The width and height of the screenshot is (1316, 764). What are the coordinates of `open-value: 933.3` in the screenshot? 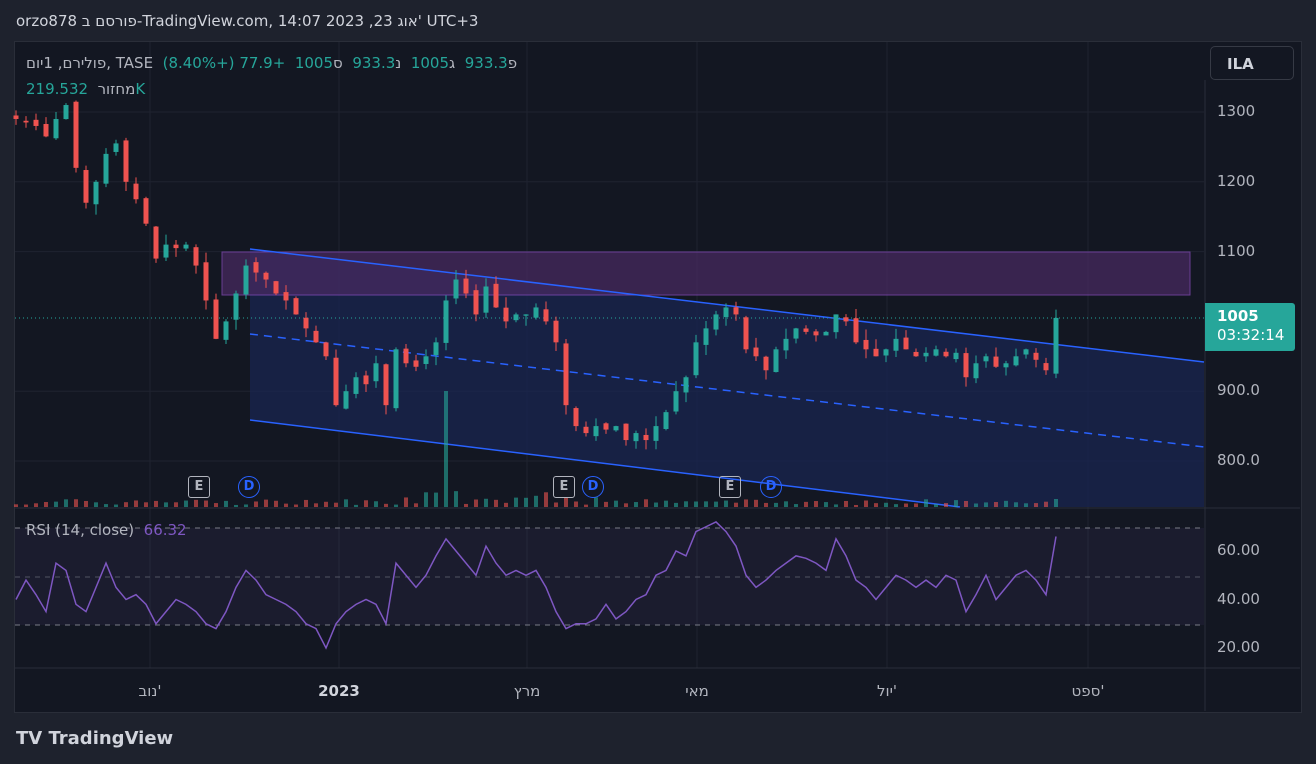 It's located at (486, 63).